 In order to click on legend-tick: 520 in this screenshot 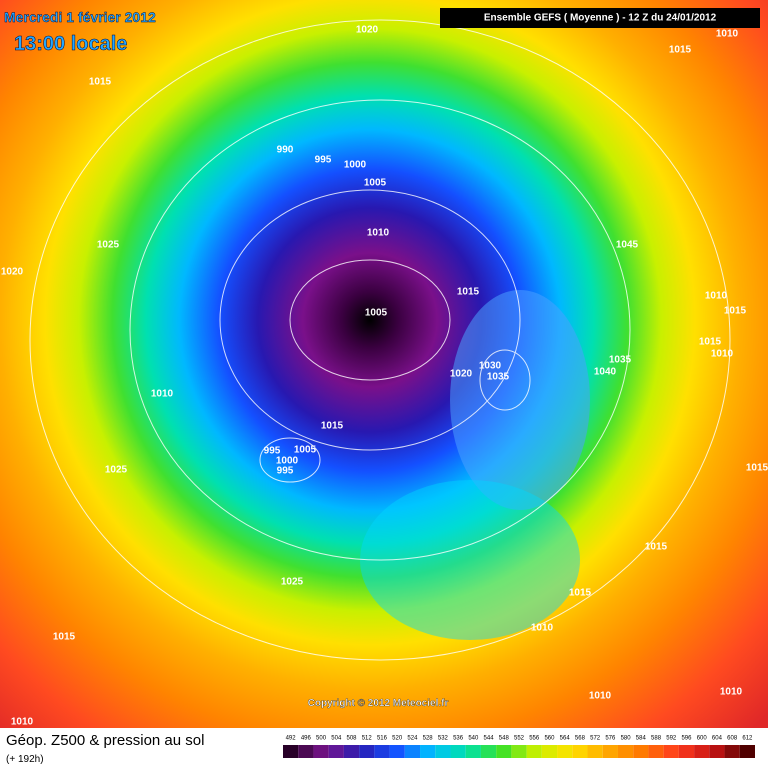, I will do `click(397, 739)`.